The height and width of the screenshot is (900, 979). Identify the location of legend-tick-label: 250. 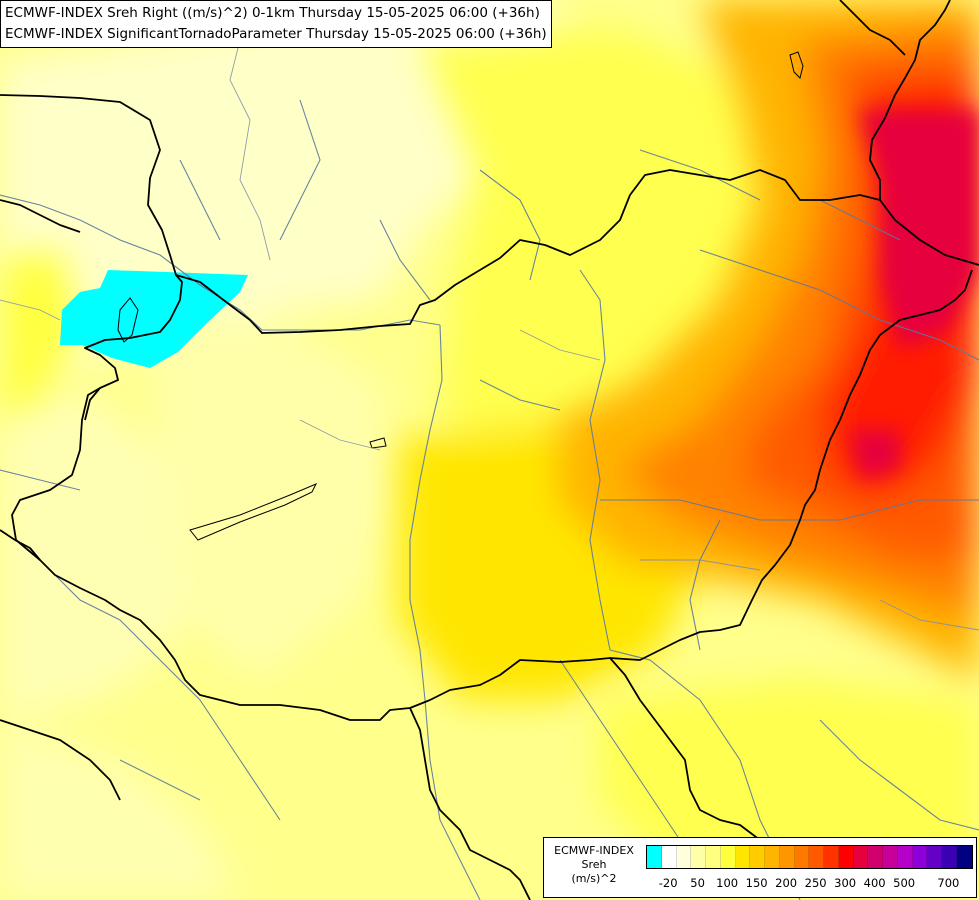
(815, 883).